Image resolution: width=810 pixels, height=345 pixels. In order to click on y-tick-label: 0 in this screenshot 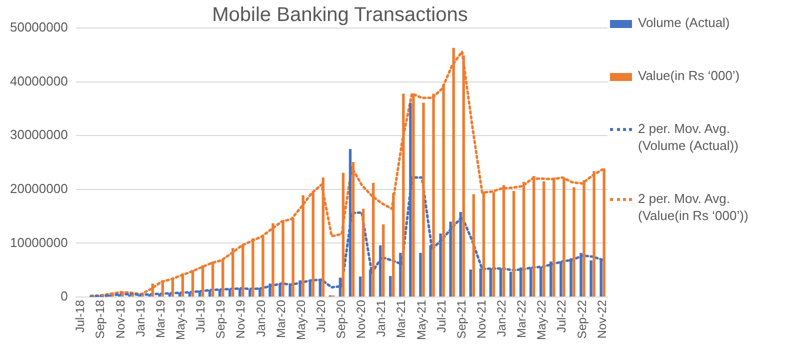, I will do `click(64, 296)`.